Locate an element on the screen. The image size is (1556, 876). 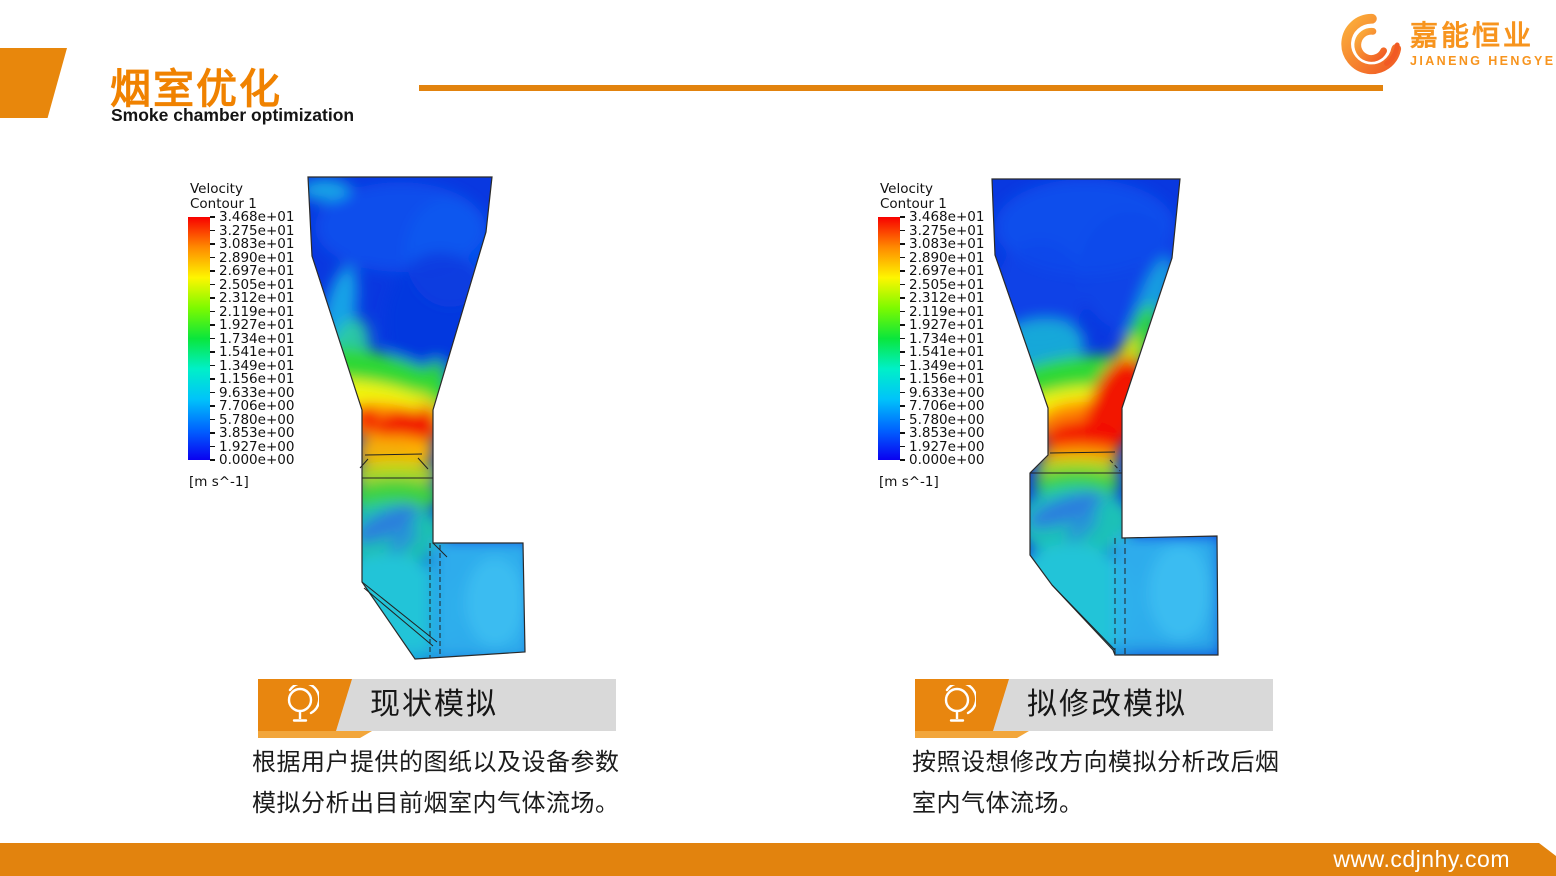
cfd-contour-plot-proposed is located at coordinates (1105, 417).